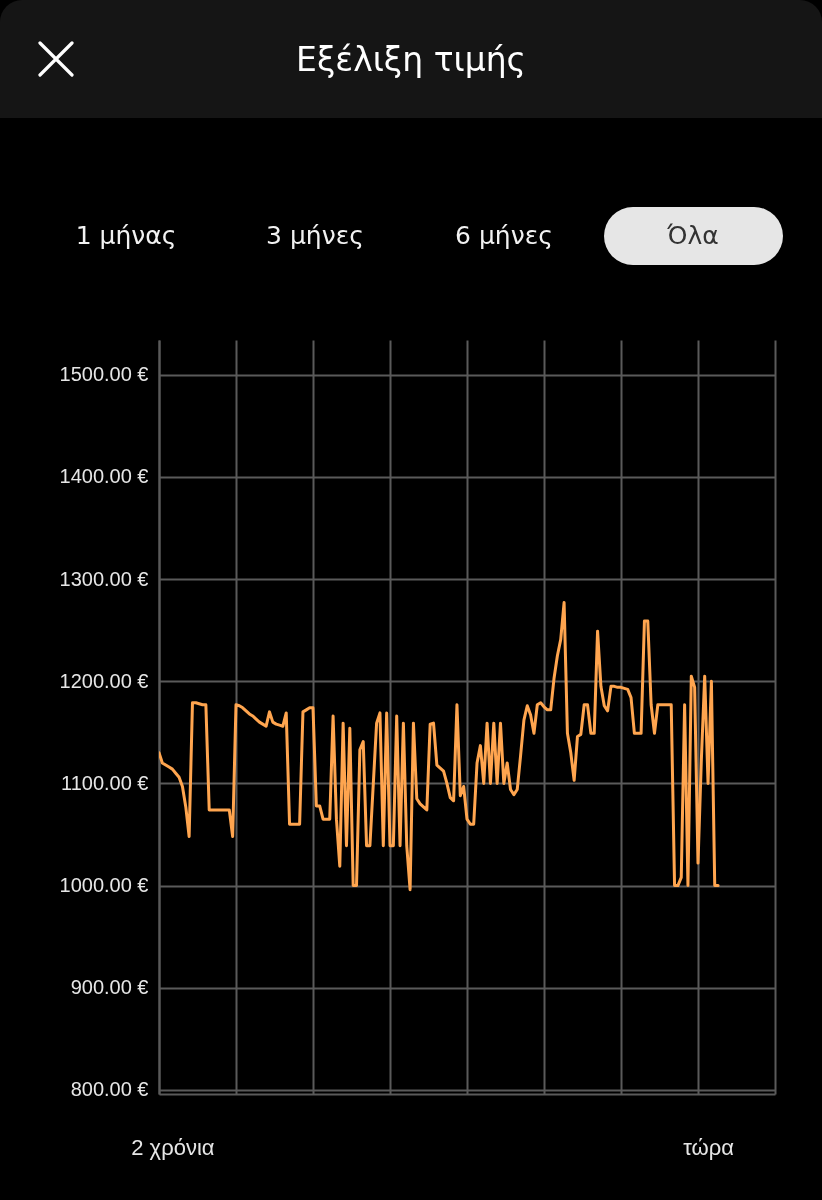 This screenshot has height=1200, width=822. Describe the element at coordinates (126, 236) in the screenshot. I see `text: 1 μήνας` at that location.